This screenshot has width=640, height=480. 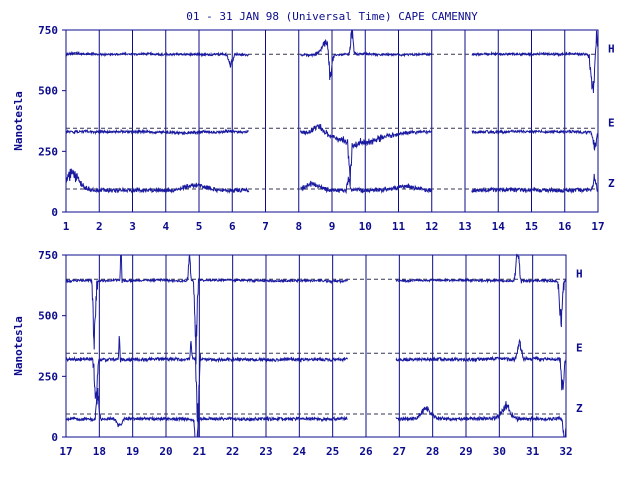 I want to click on x-tick-label: 29, so click(x=465, y=451).